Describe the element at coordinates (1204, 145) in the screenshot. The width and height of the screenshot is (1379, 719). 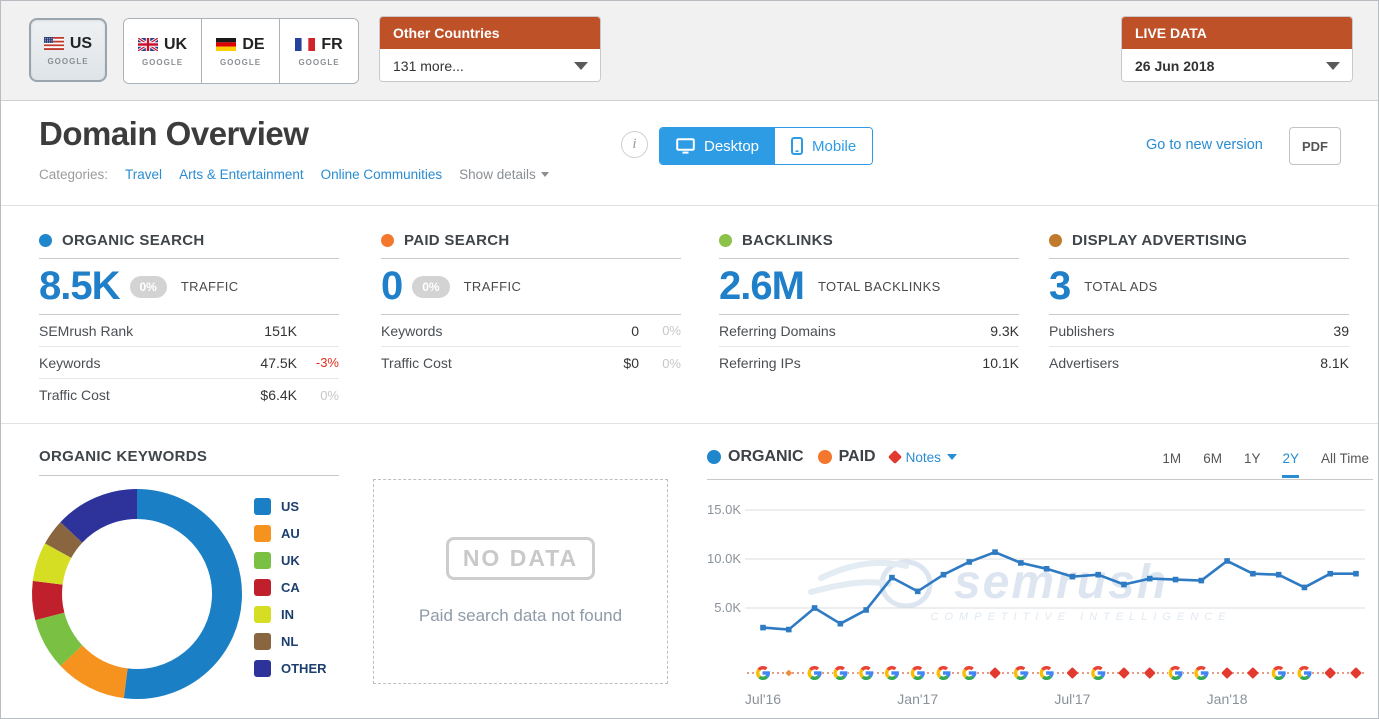
I see `go-to-new-version-link: Go to new version` at that location.